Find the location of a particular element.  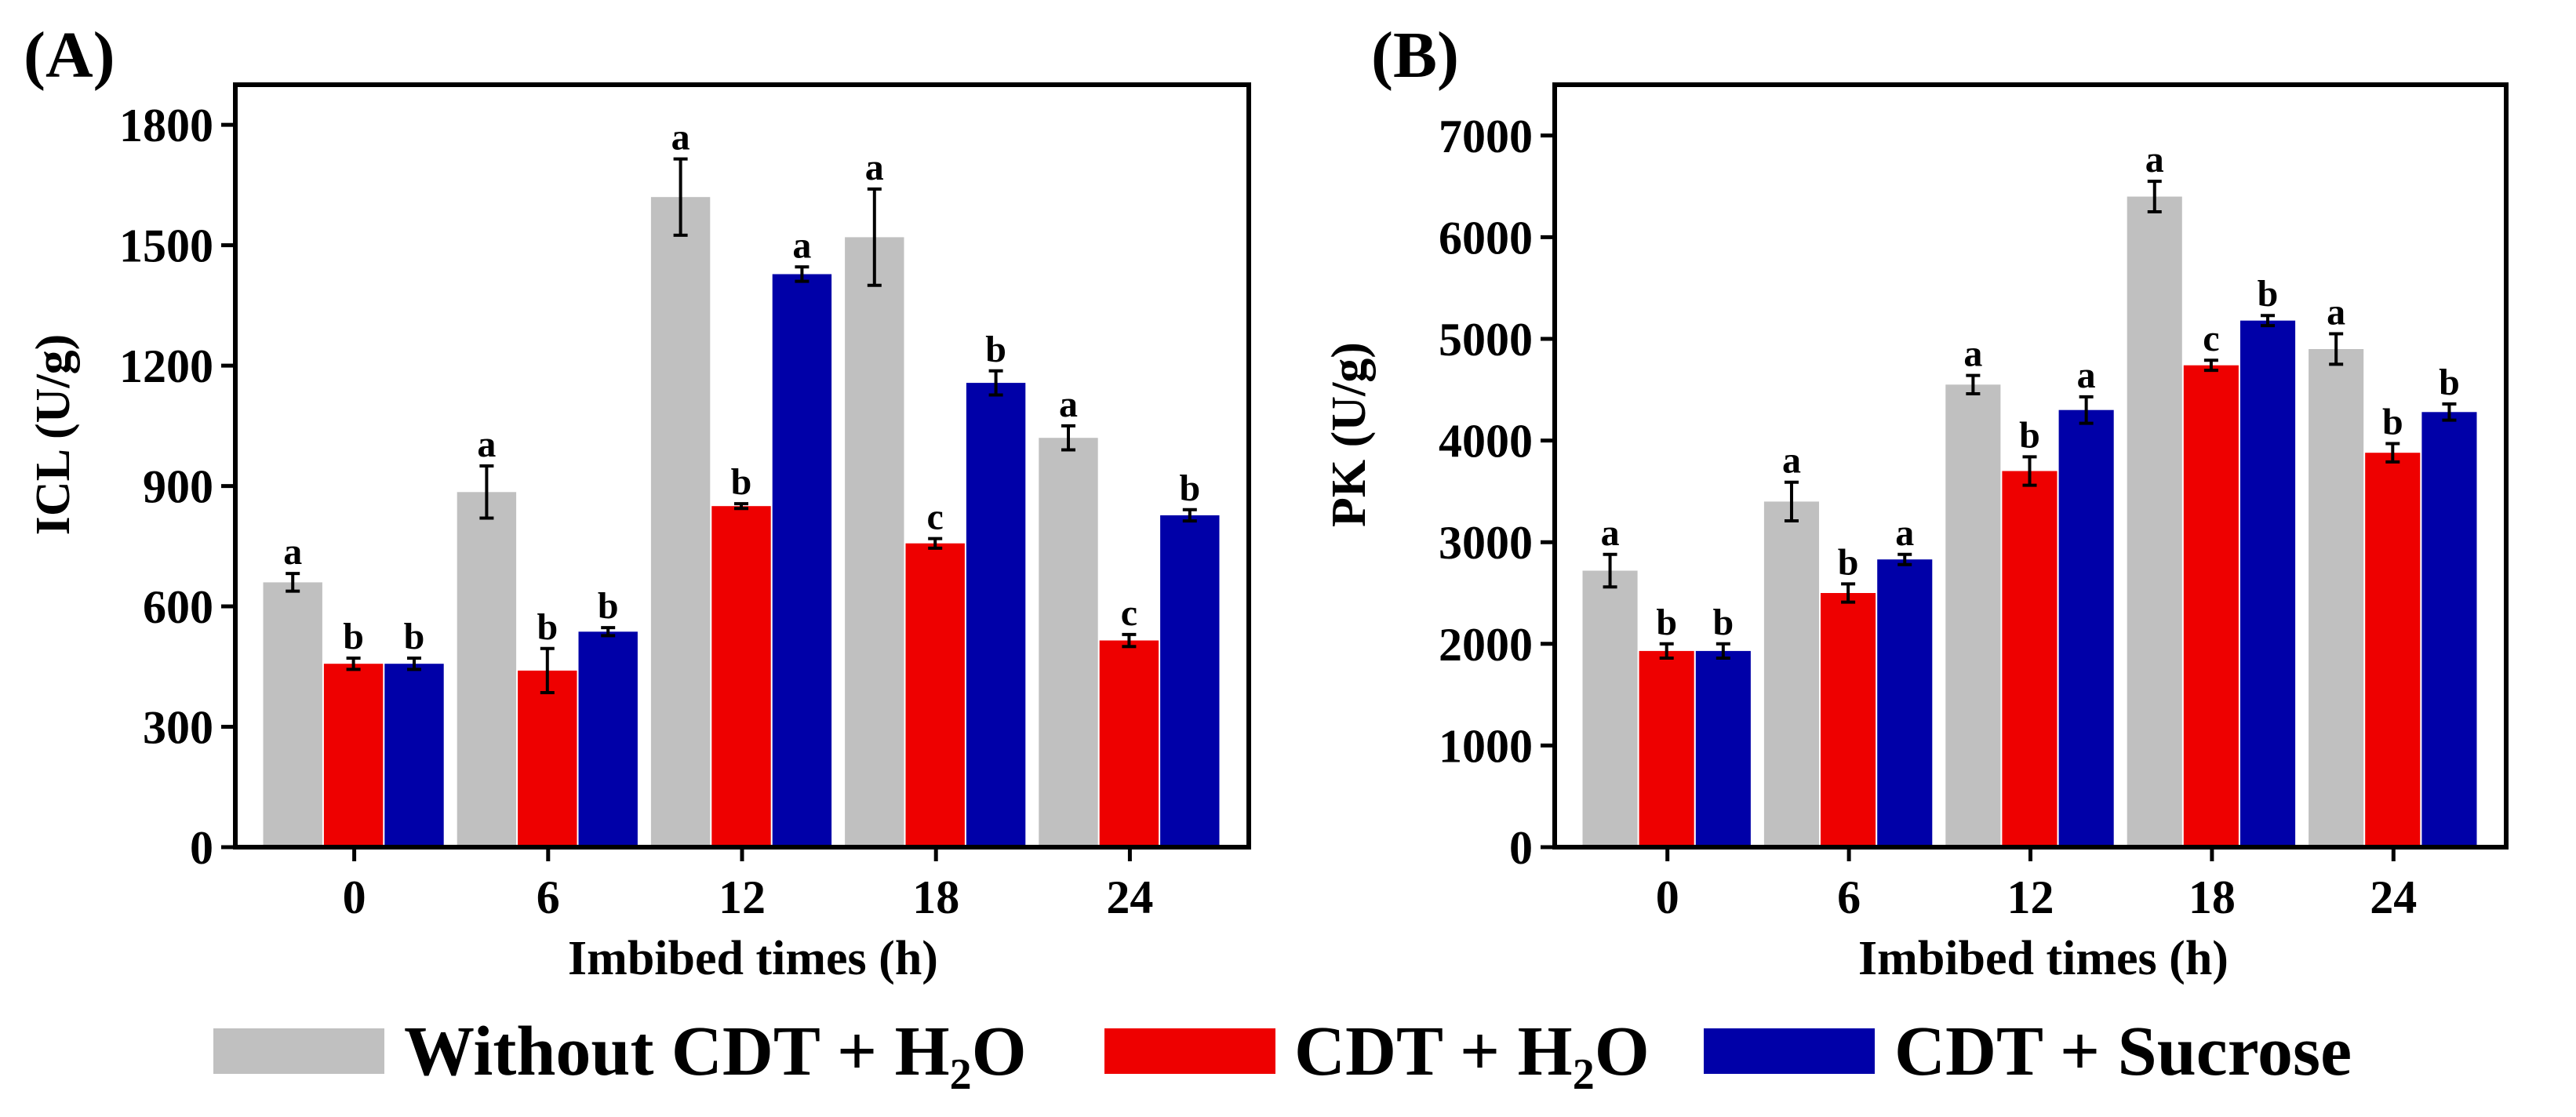

legend-swatch-cdt-h2o is located at coordinates (1189, 1051).